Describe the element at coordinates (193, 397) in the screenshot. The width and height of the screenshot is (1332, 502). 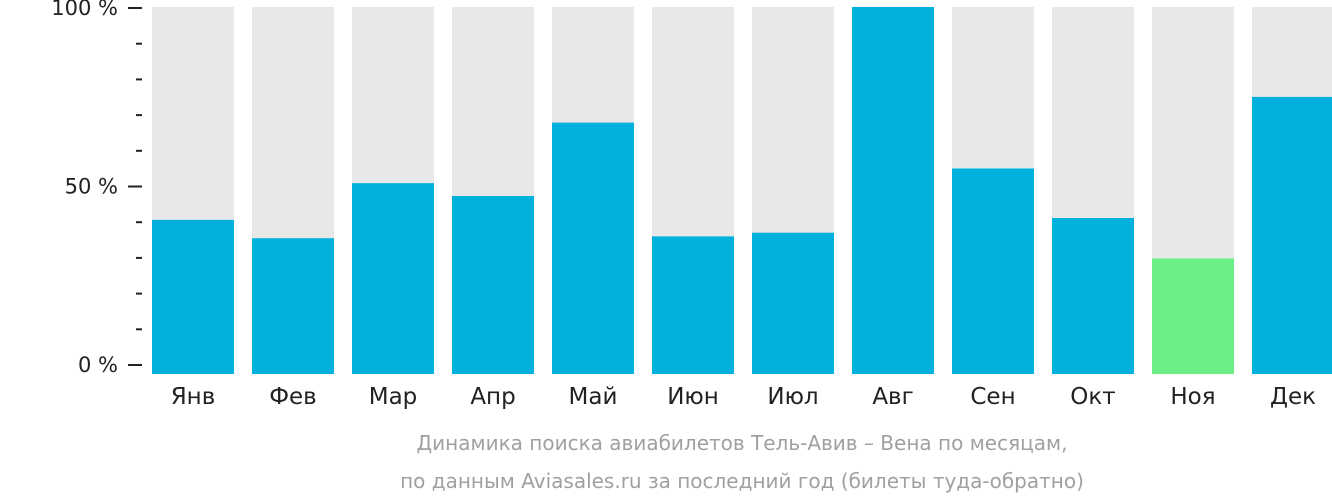
I see `x-tick-label: Янв` at that location.